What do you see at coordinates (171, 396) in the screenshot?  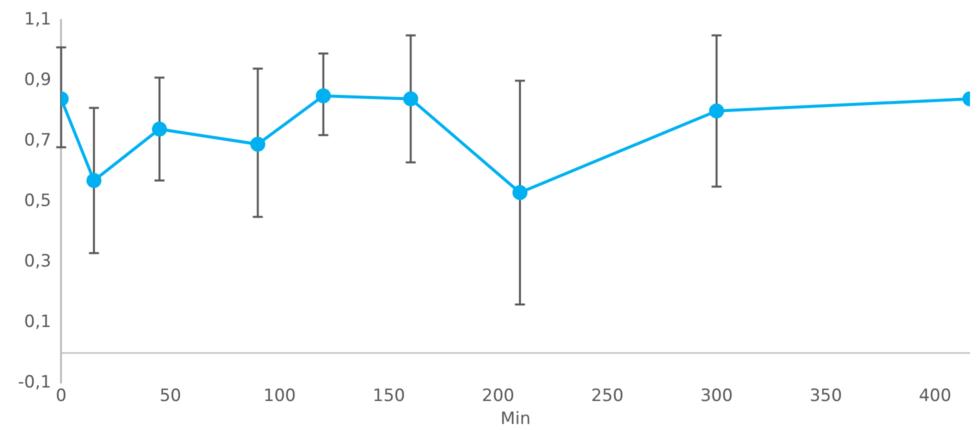 I see `x-tick-label: 50` at bounding box center [171, 396].